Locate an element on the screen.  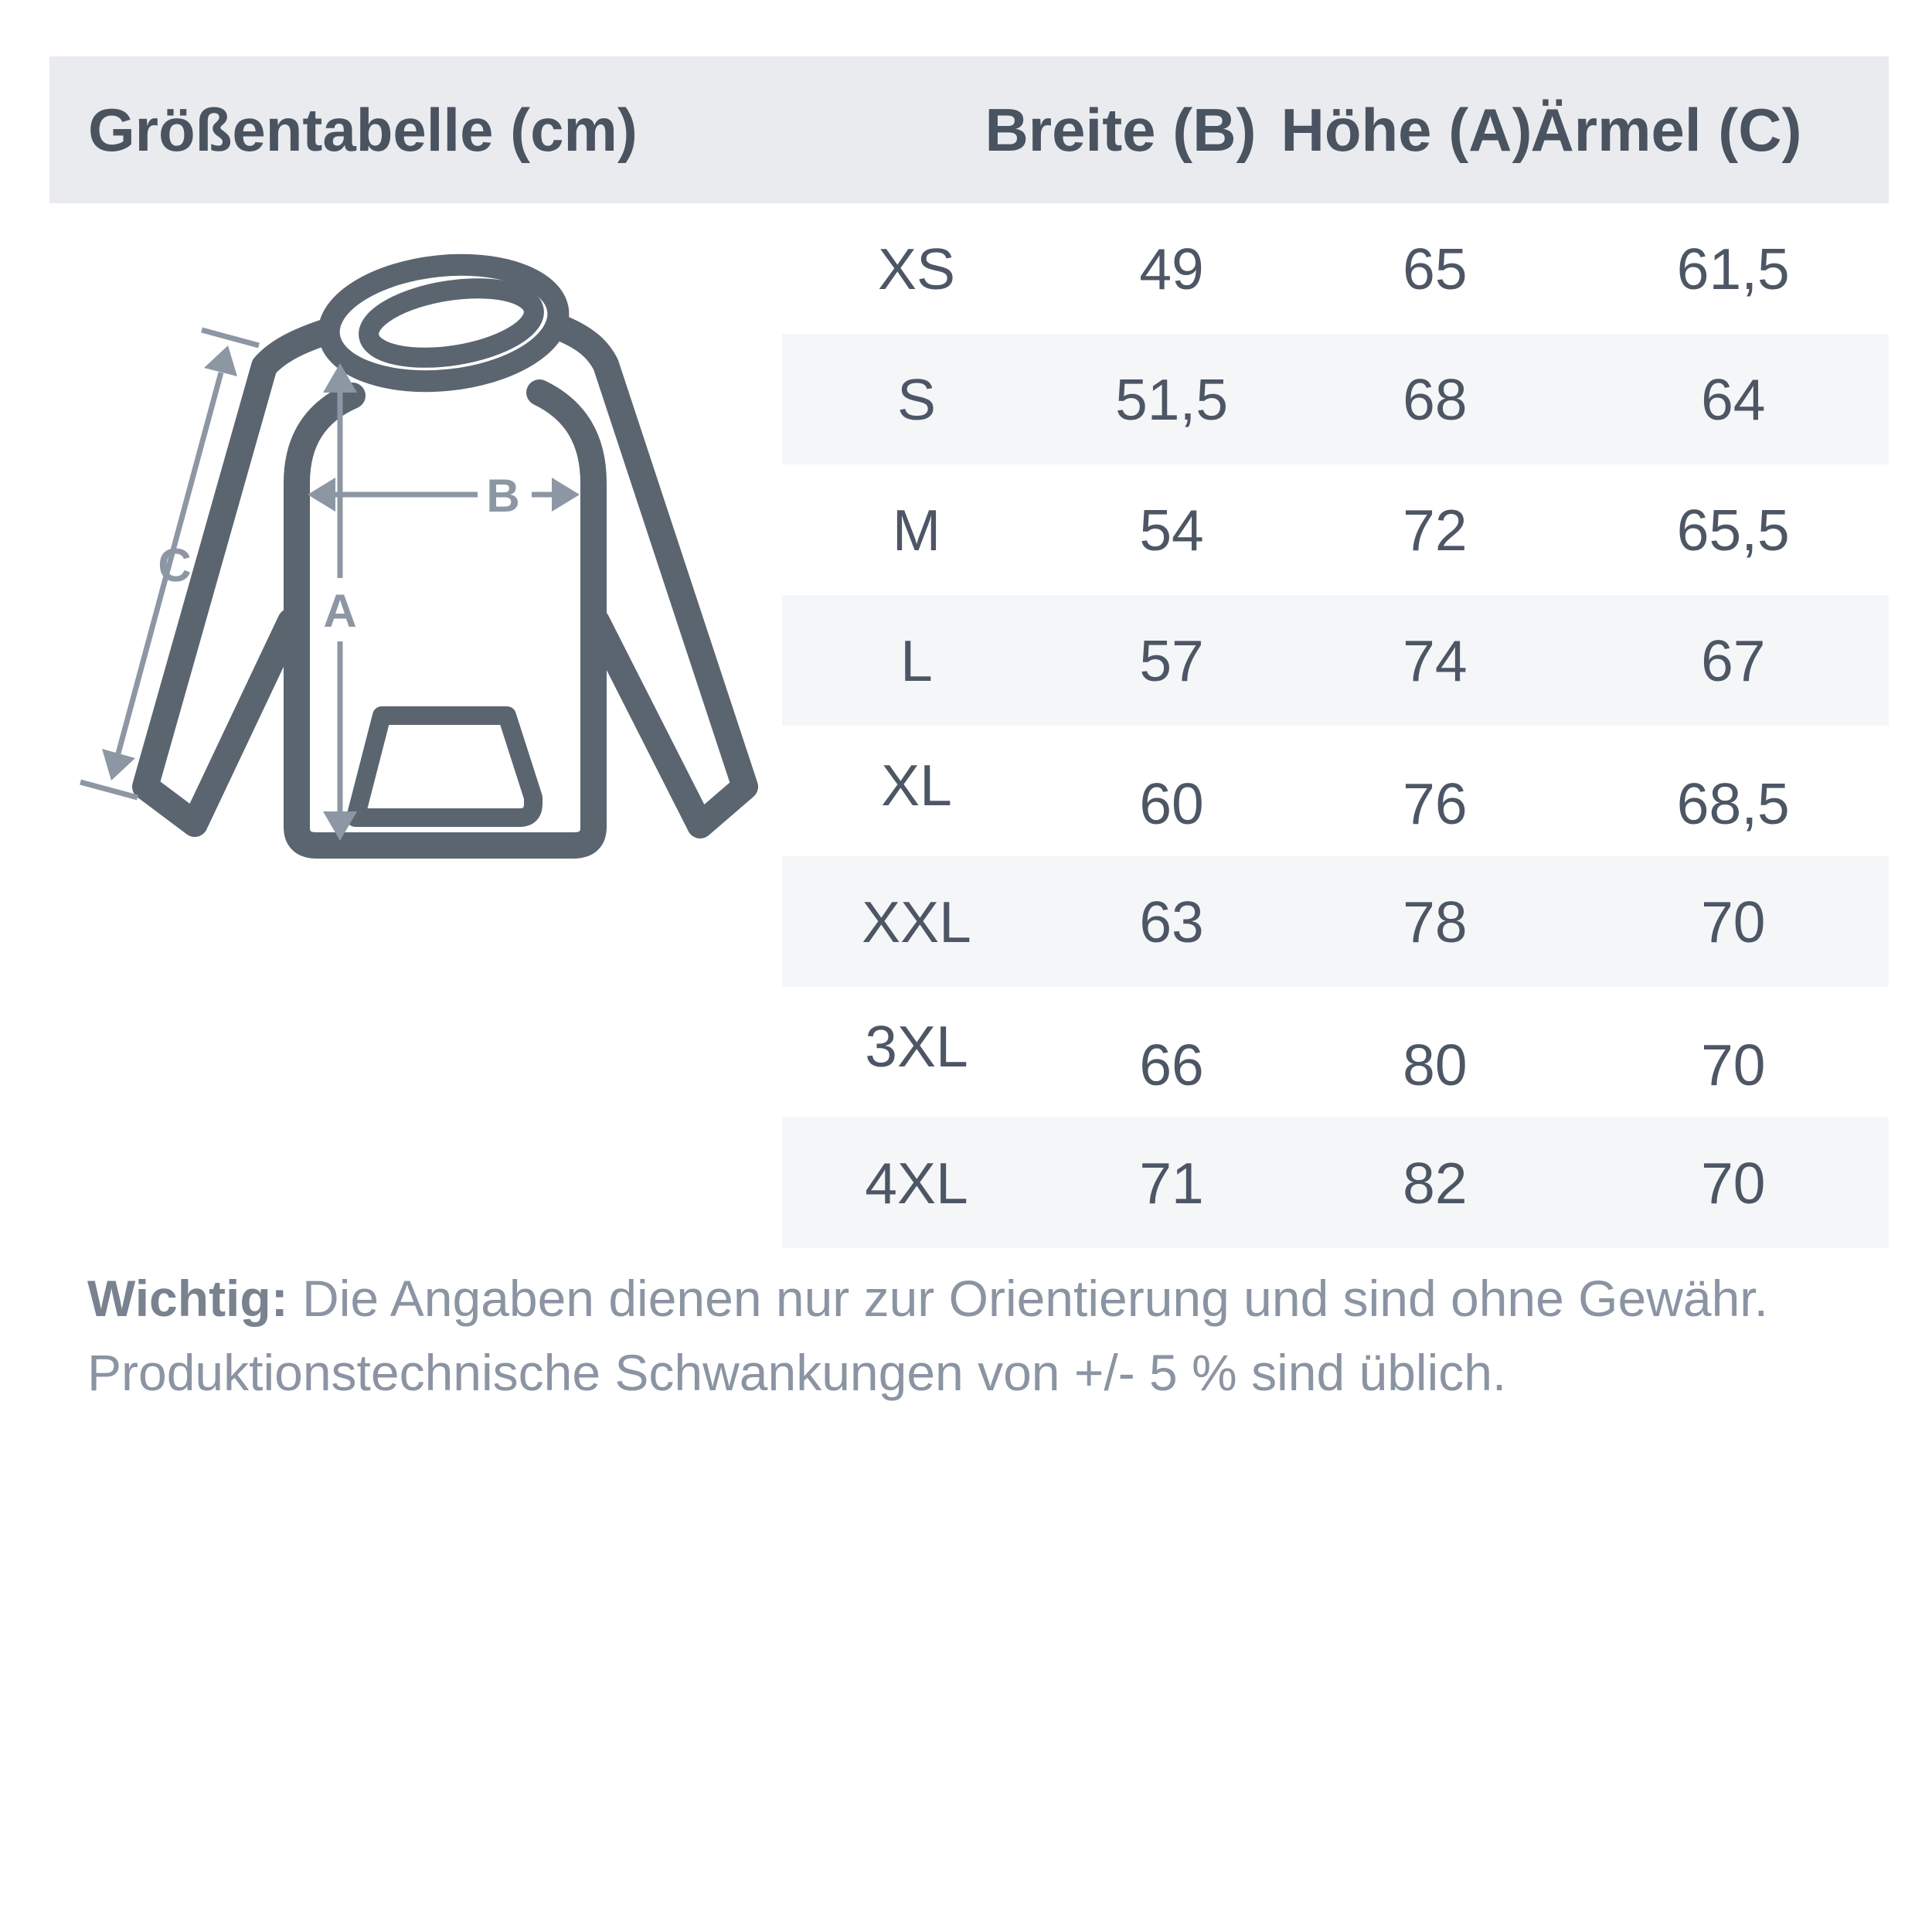
measure-label-b: B is located at coordinates (503, 496).